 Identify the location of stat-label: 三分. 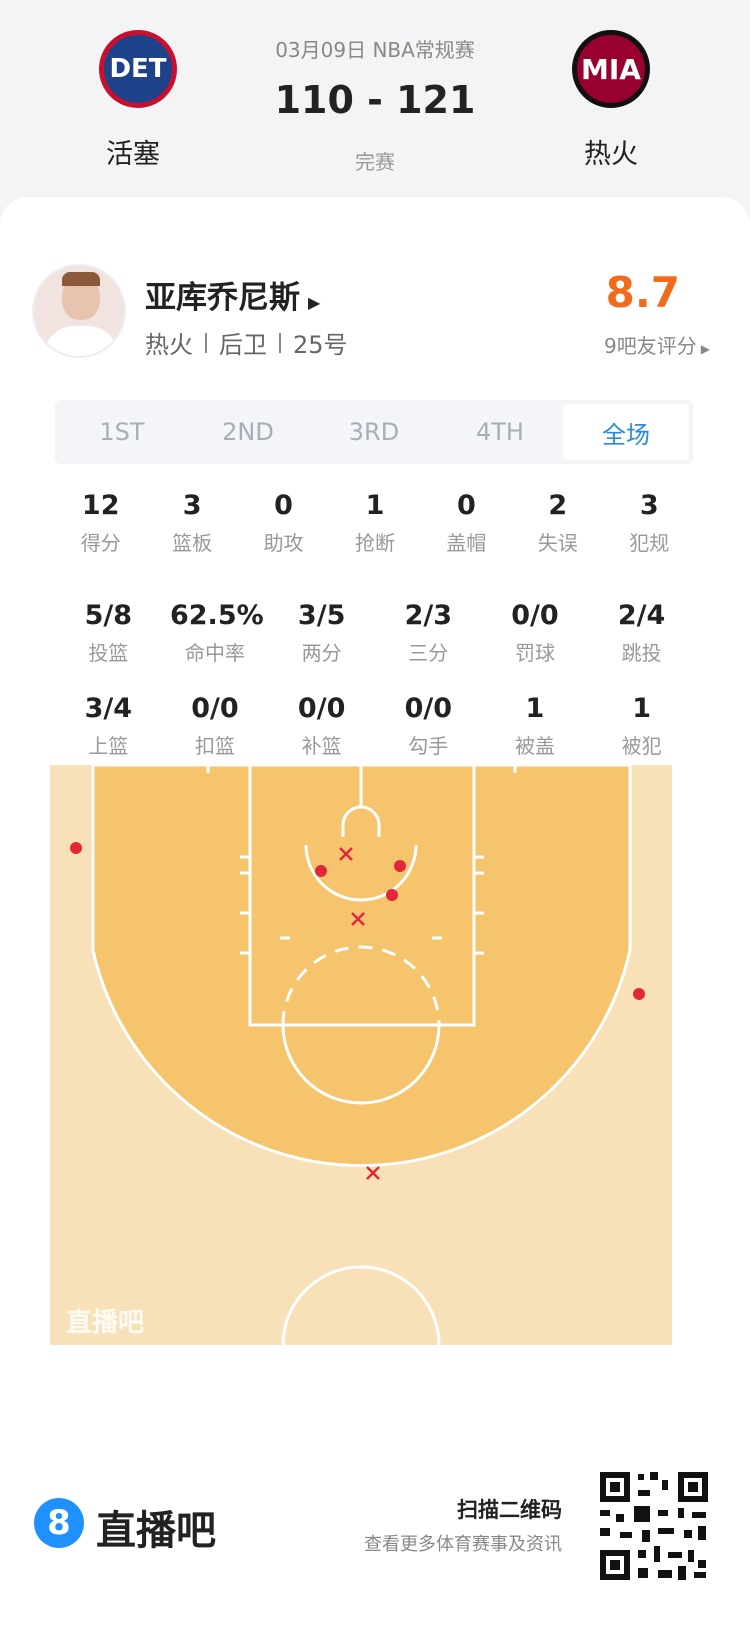
(428, 653).